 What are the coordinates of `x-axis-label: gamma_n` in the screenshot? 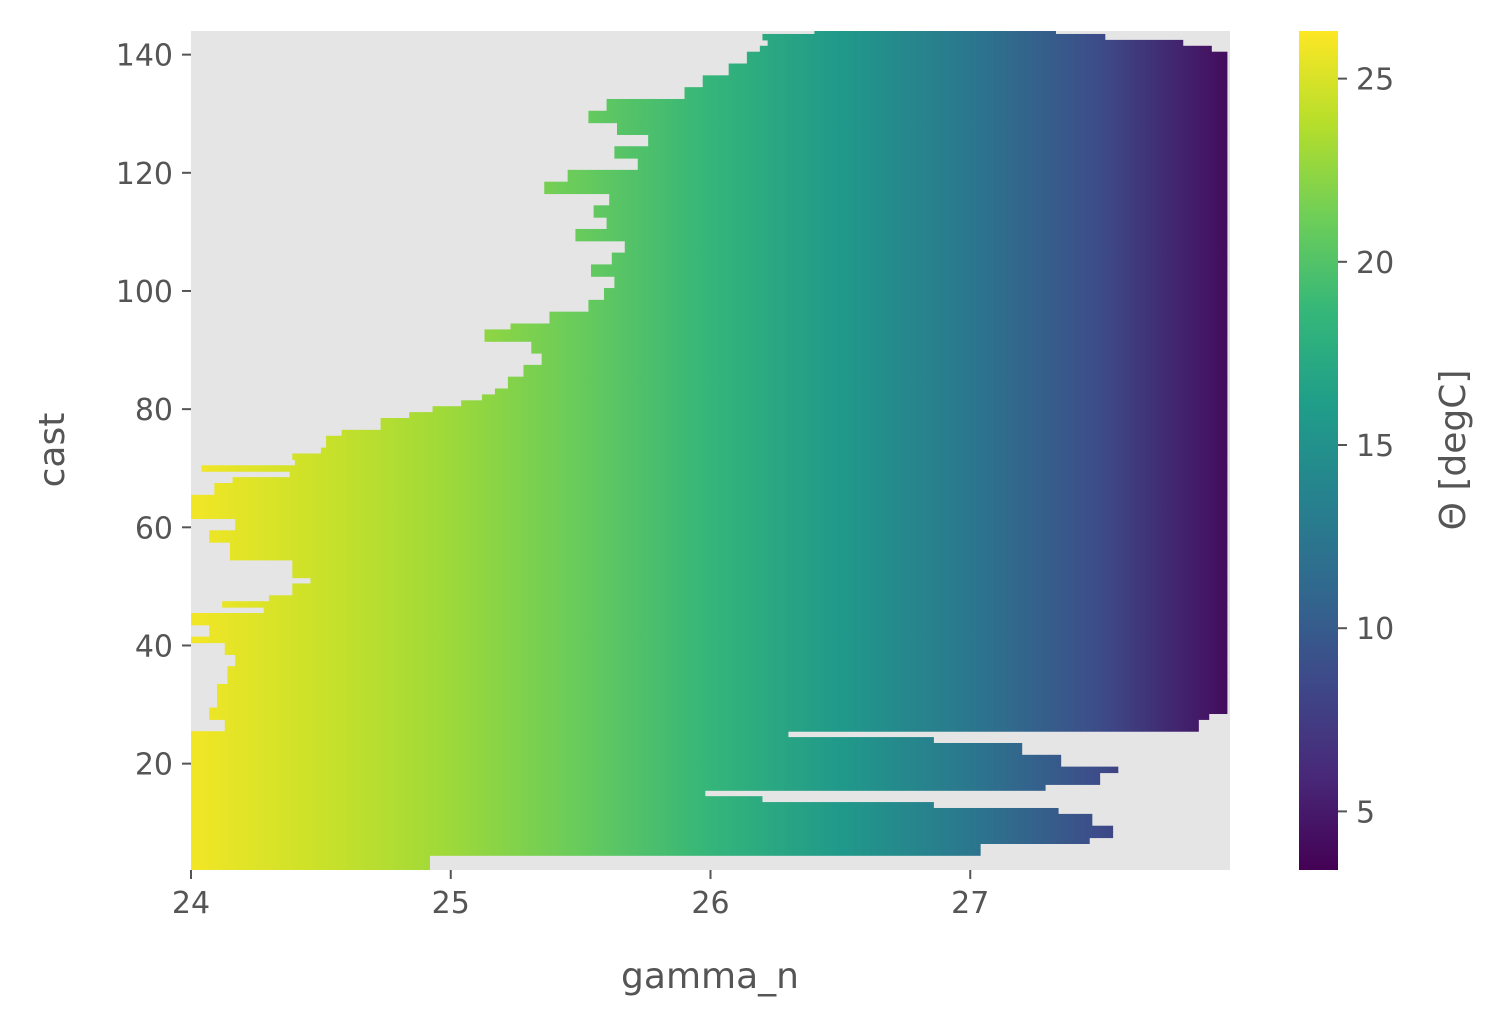 It's located at (710, 976).